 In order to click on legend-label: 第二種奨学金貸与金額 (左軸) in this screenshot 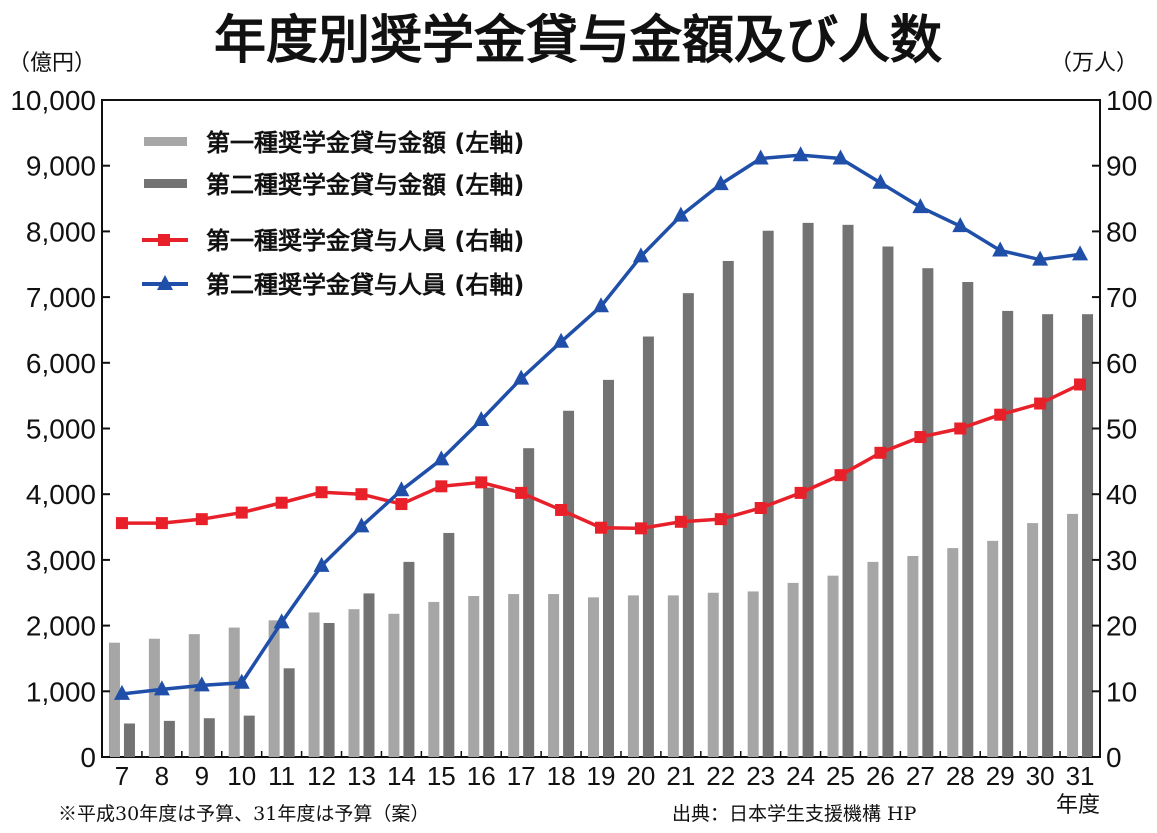, I will do `click(365, 185)`.